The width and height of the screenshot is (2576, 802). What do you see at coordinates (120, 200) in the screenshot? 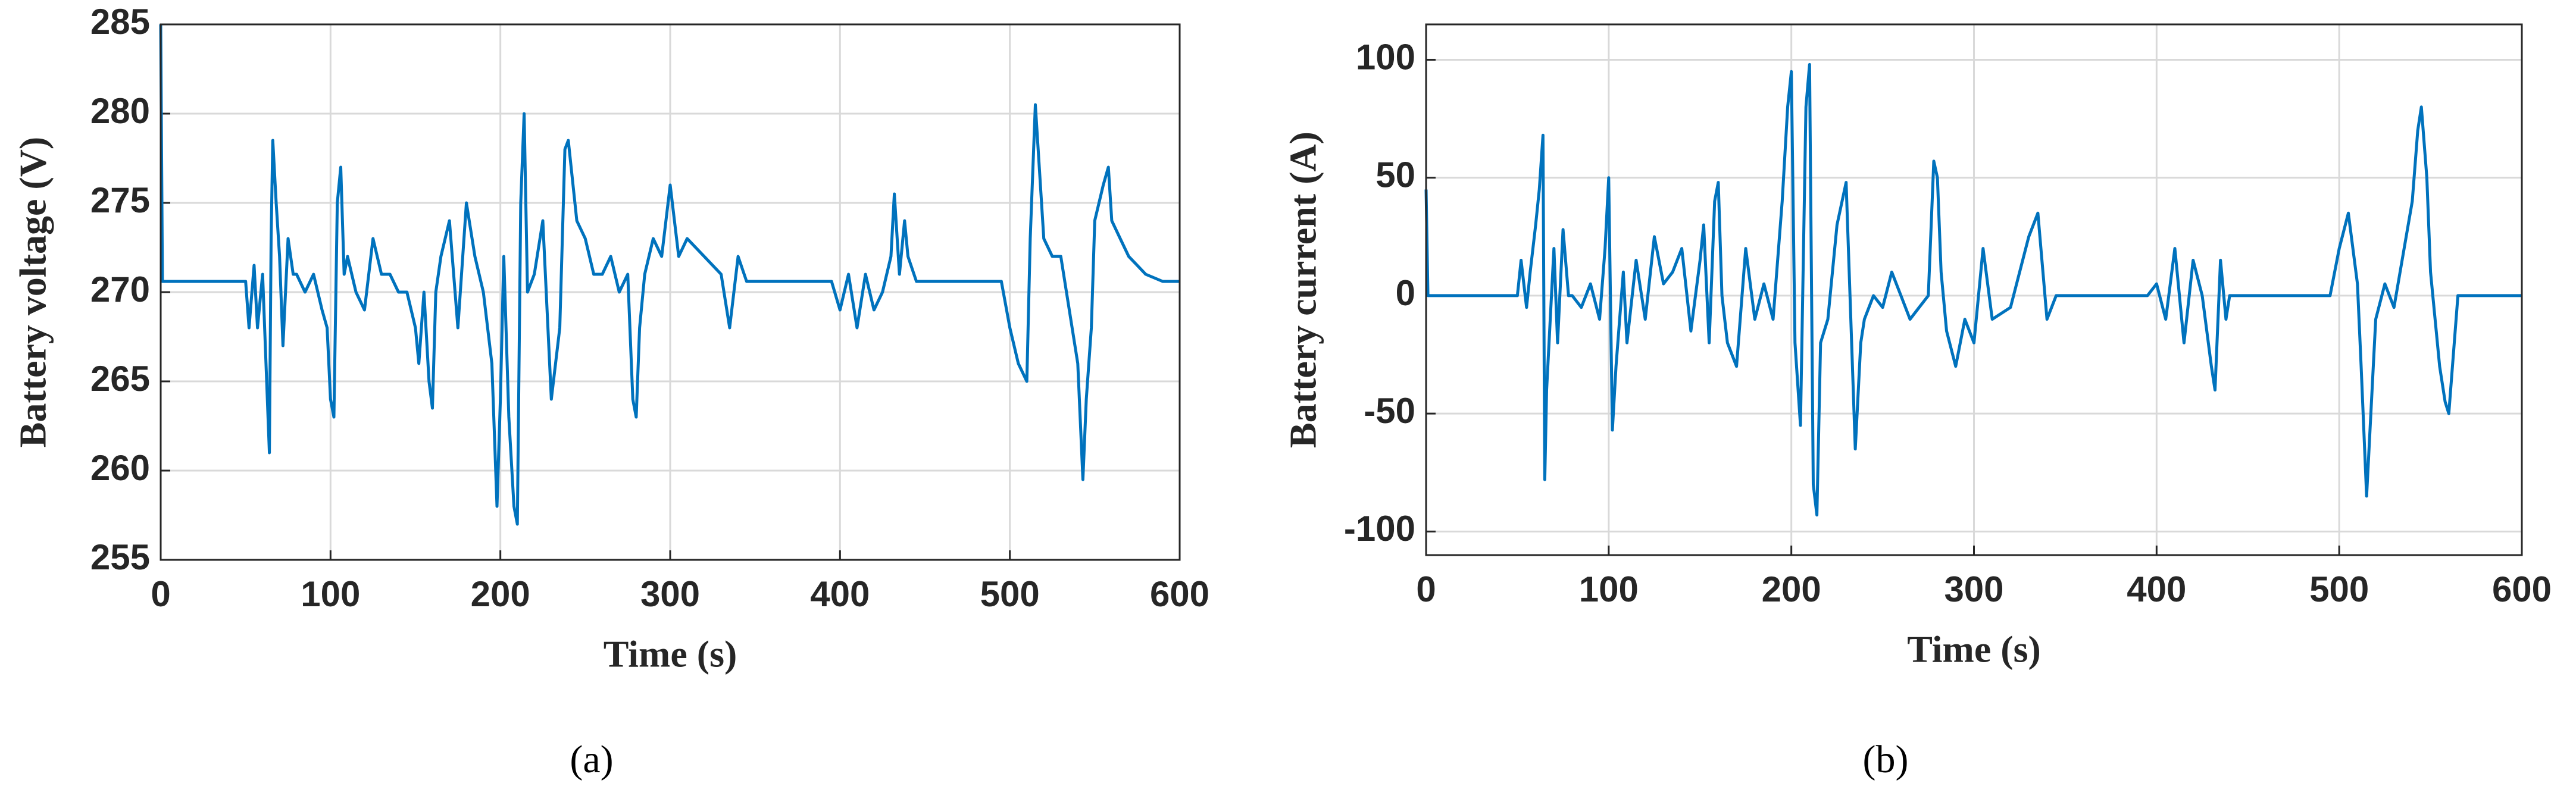
I see `y-tick-label: 275` at bounding box center [120, 200].